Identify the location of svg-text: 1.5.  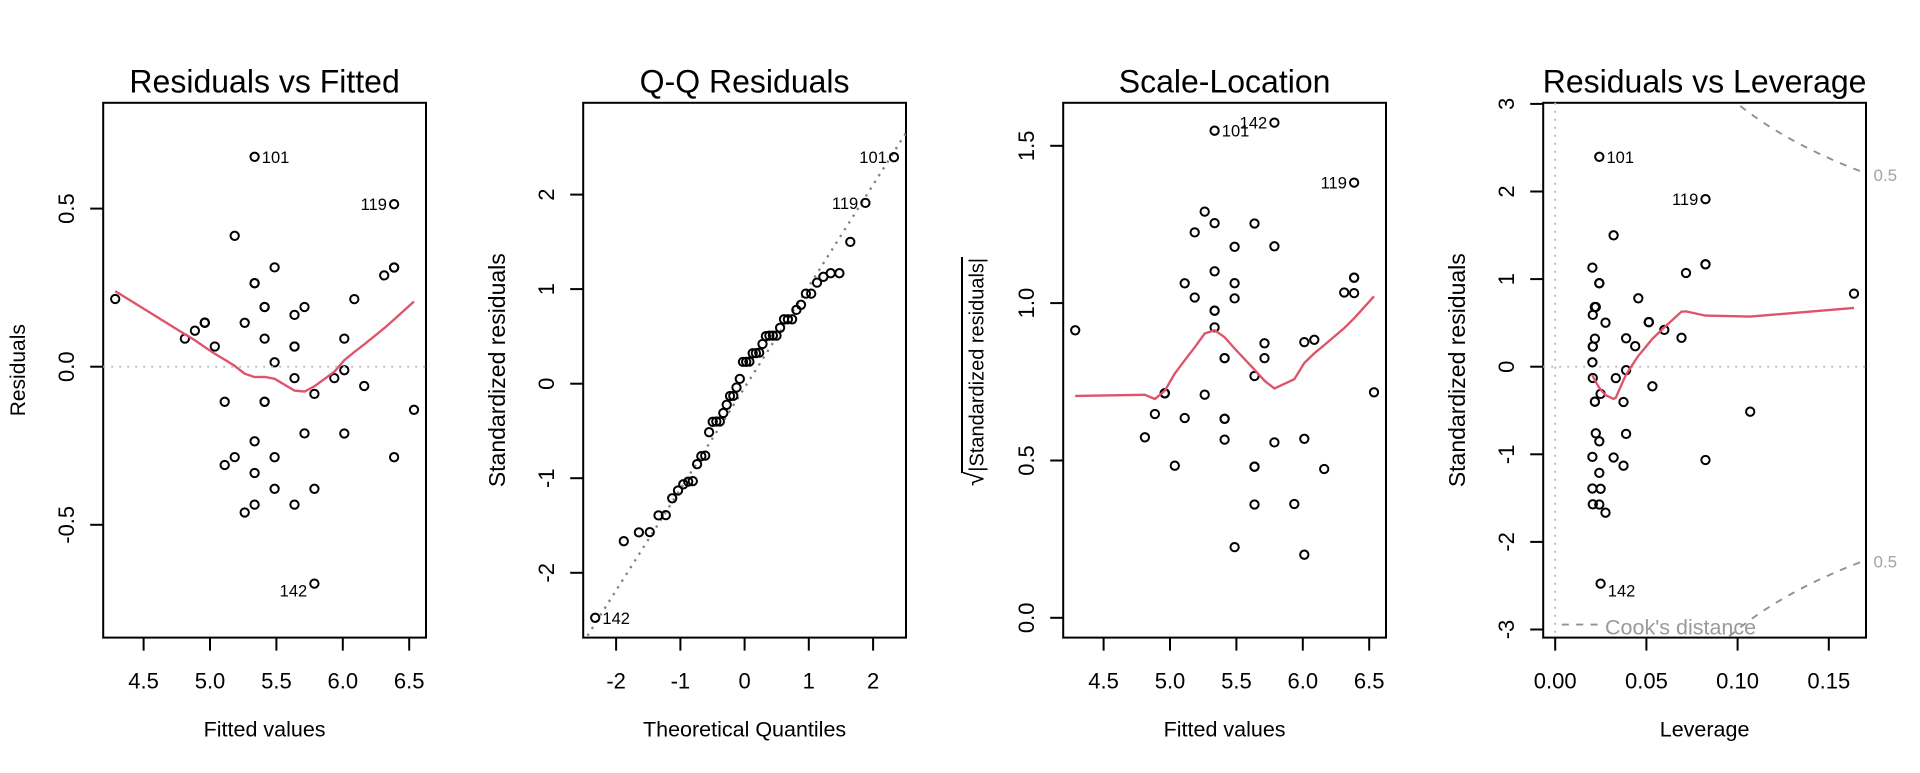
(1026, 146).